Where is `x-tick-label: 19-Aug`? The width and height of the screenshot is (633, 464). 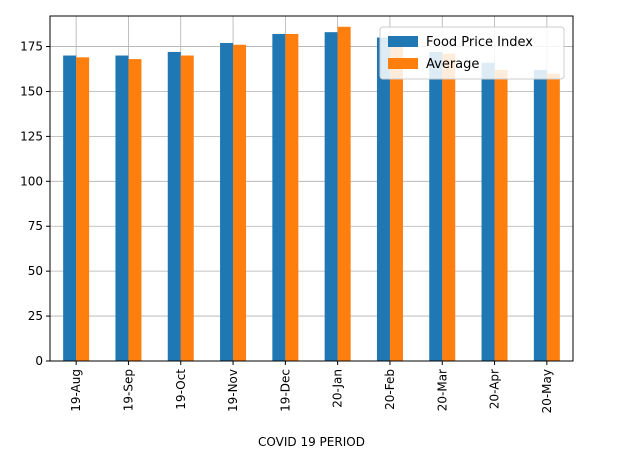 x-tick-label: 19-Aug is located at coordinates (76, 390).